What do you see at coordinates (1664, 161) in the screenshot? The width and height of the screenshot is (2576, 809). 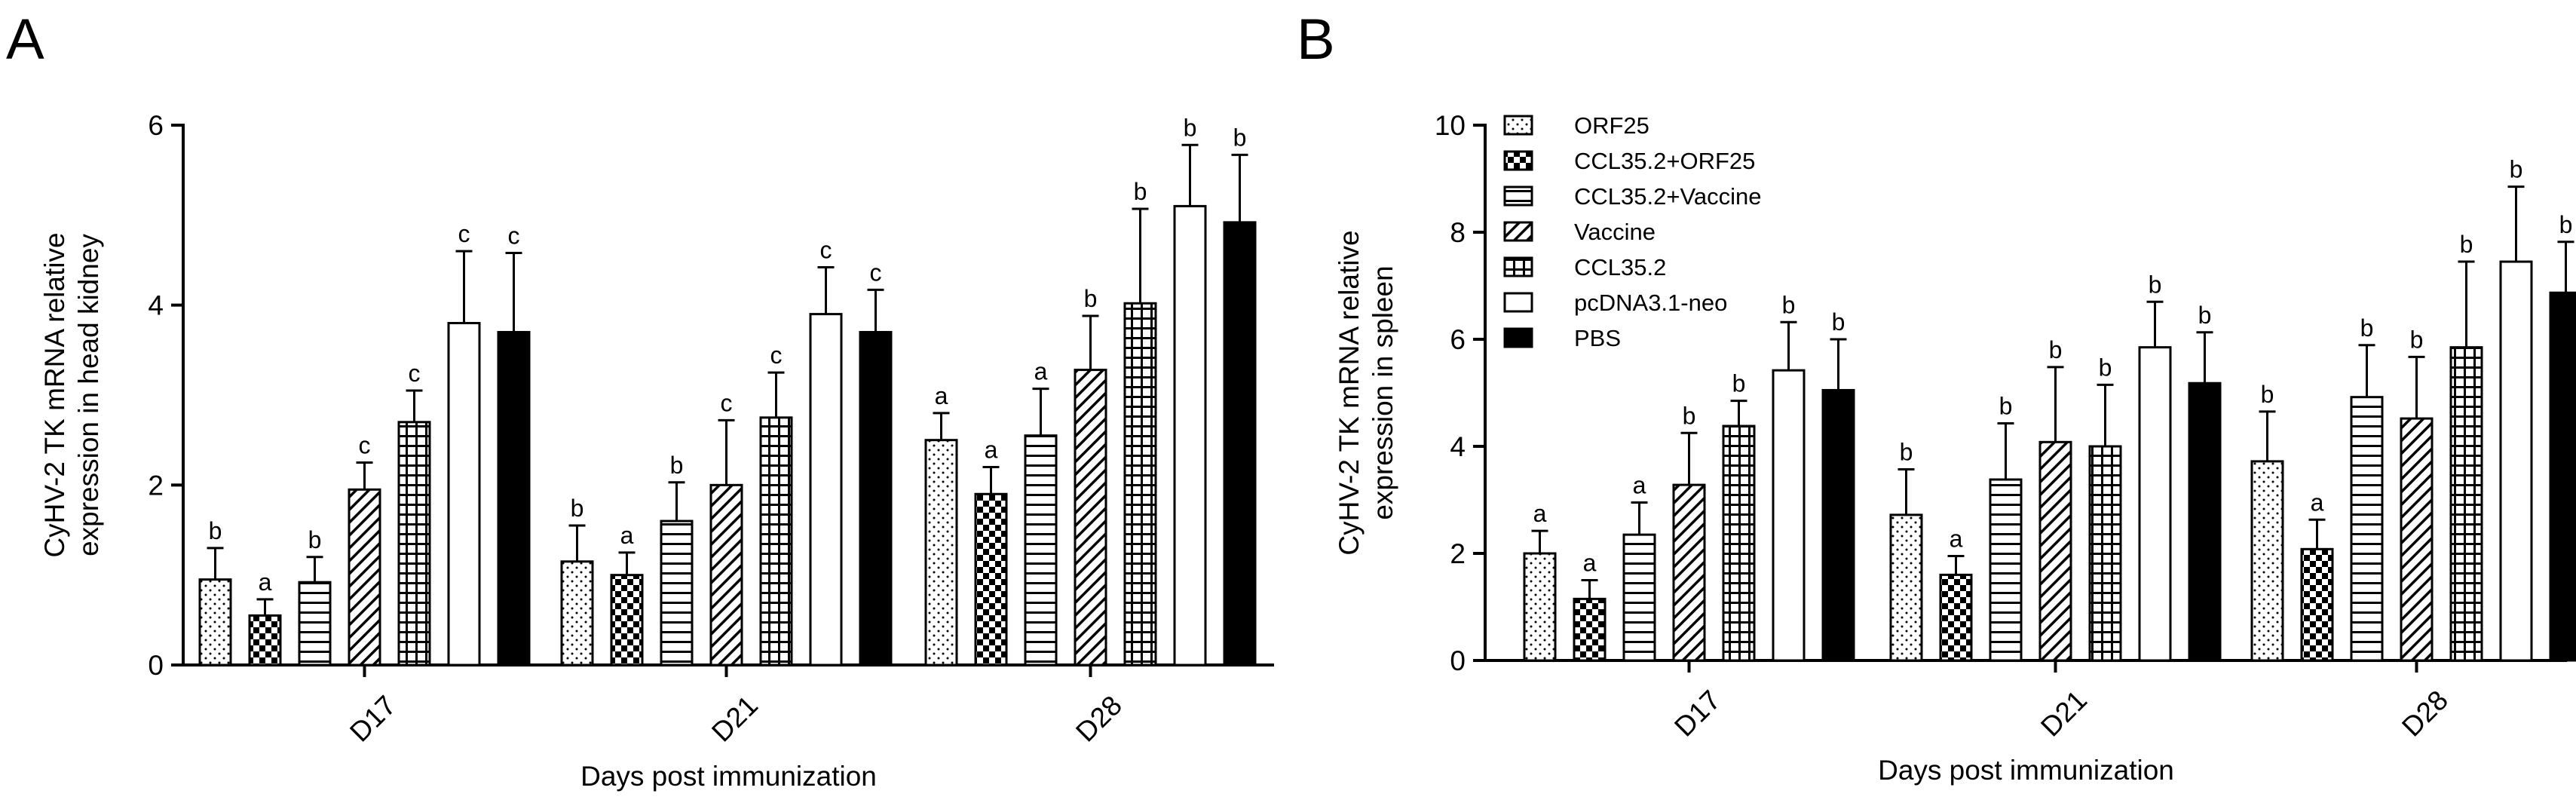 I see `legend-label: CCL35.2+ORF25` at bounding box center [1664, 161].